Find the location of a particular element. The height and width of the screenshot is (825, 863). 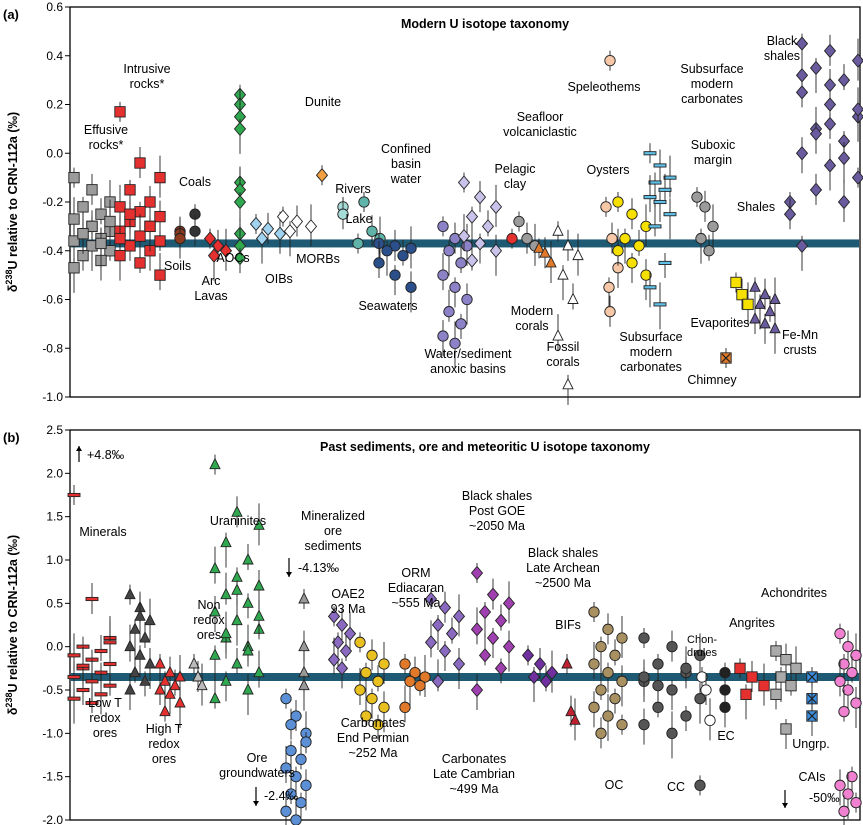

label-coals: Coals is located at coordinates (195, 182).